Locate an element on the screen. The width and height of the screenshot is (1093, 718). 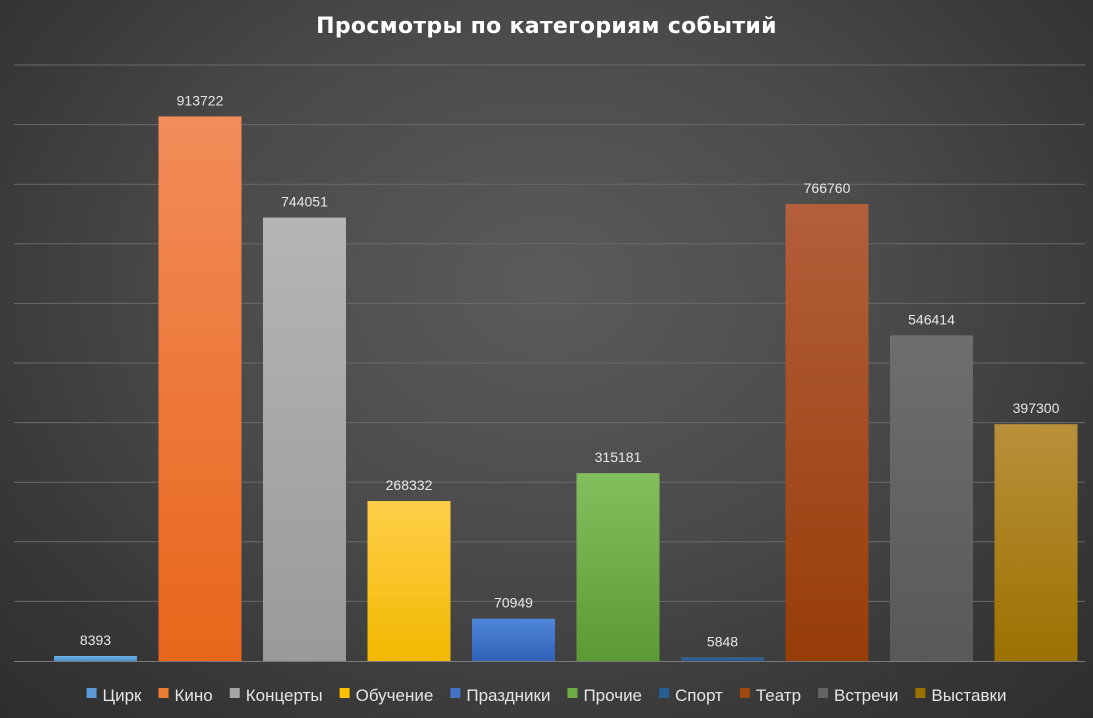
data-label-9: 546414 is located at coordinates (931, 319).